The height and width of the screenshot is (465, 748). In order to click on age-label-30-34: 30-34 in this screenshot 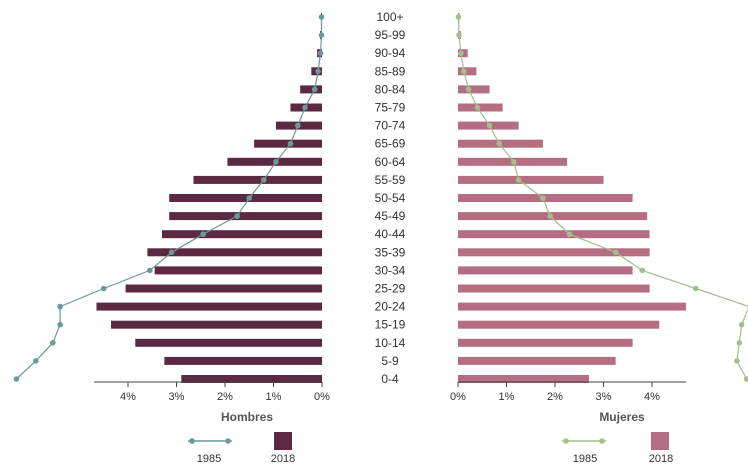, I will do `click(390, 270)`.